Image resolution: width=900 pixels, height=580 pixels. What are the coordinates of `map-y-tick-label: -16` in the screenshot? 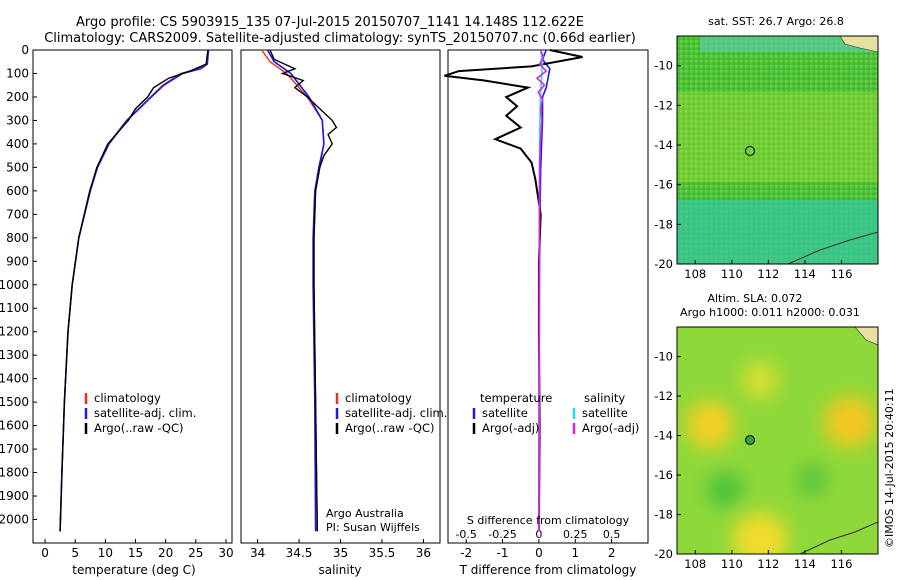 It's located at (663, 185).